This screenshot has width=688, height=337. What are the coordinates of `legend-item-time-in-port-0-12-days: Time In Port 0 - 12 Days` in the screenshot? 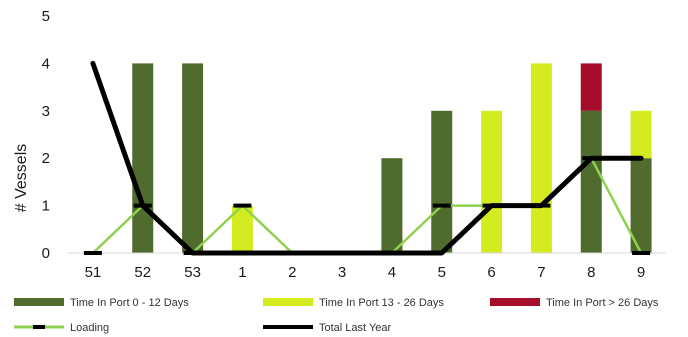 It's located at (101, 303).